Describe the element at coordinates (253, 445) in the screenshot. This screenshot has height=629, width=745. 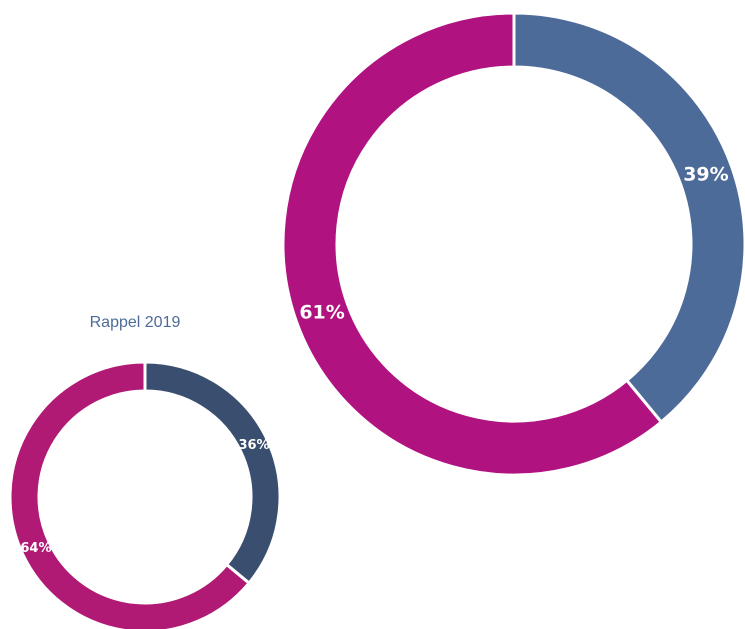
I see `data-label: 36%` at that location.